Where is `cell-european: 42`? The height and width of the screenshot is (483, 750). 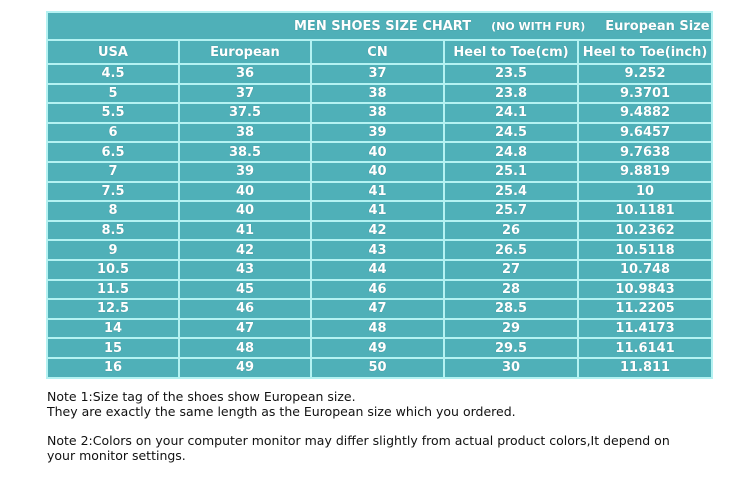
cell-european: 42 is located at coordinates (245, 250).